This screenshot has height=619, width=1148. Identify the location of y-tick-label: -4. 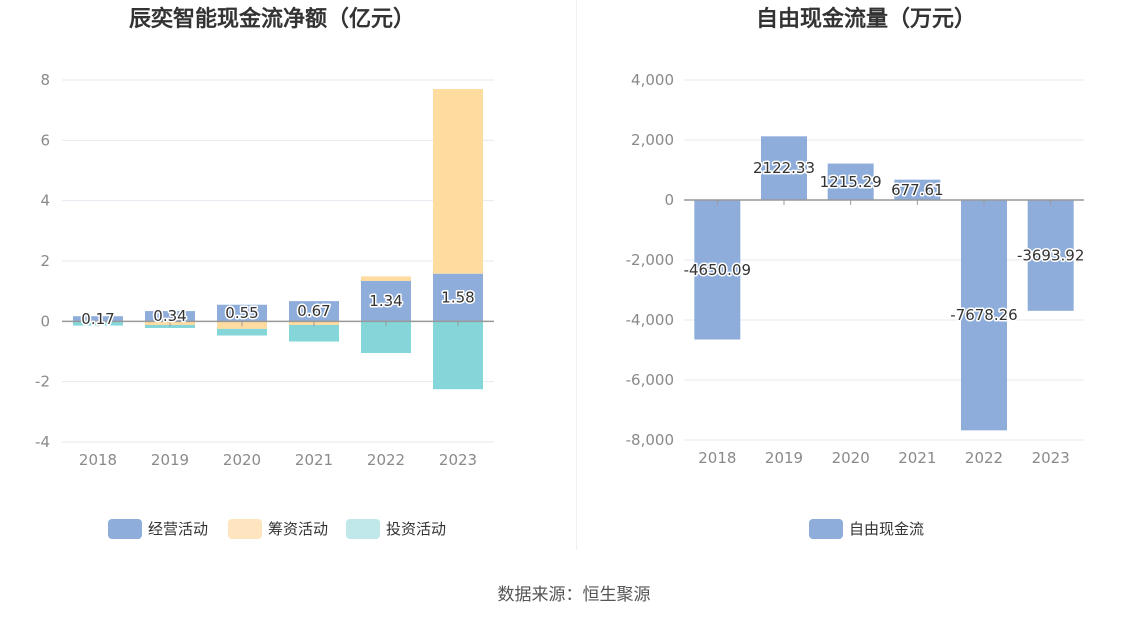
(42, 442).